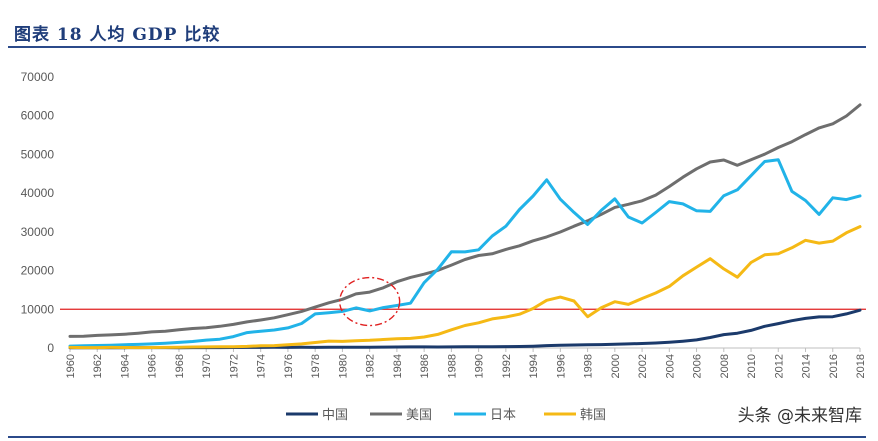 The height and width of the screenshot is (441, 878). I want to click on x-tick-label: 1978, so click(316, 366).